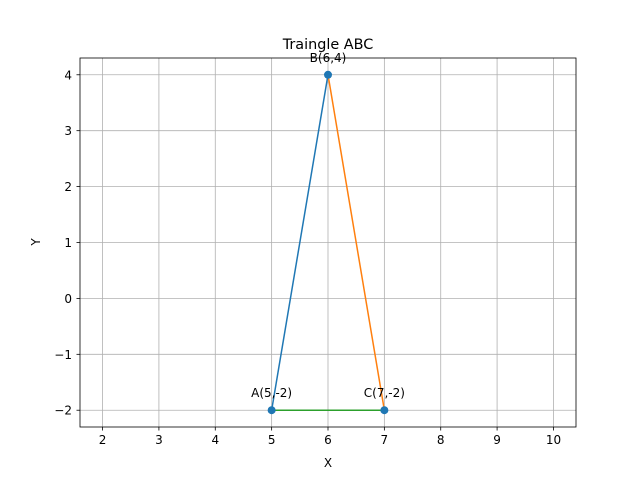 The image size is (640, 480). I want to click on y-tick-label: 4, so click(68, 75).